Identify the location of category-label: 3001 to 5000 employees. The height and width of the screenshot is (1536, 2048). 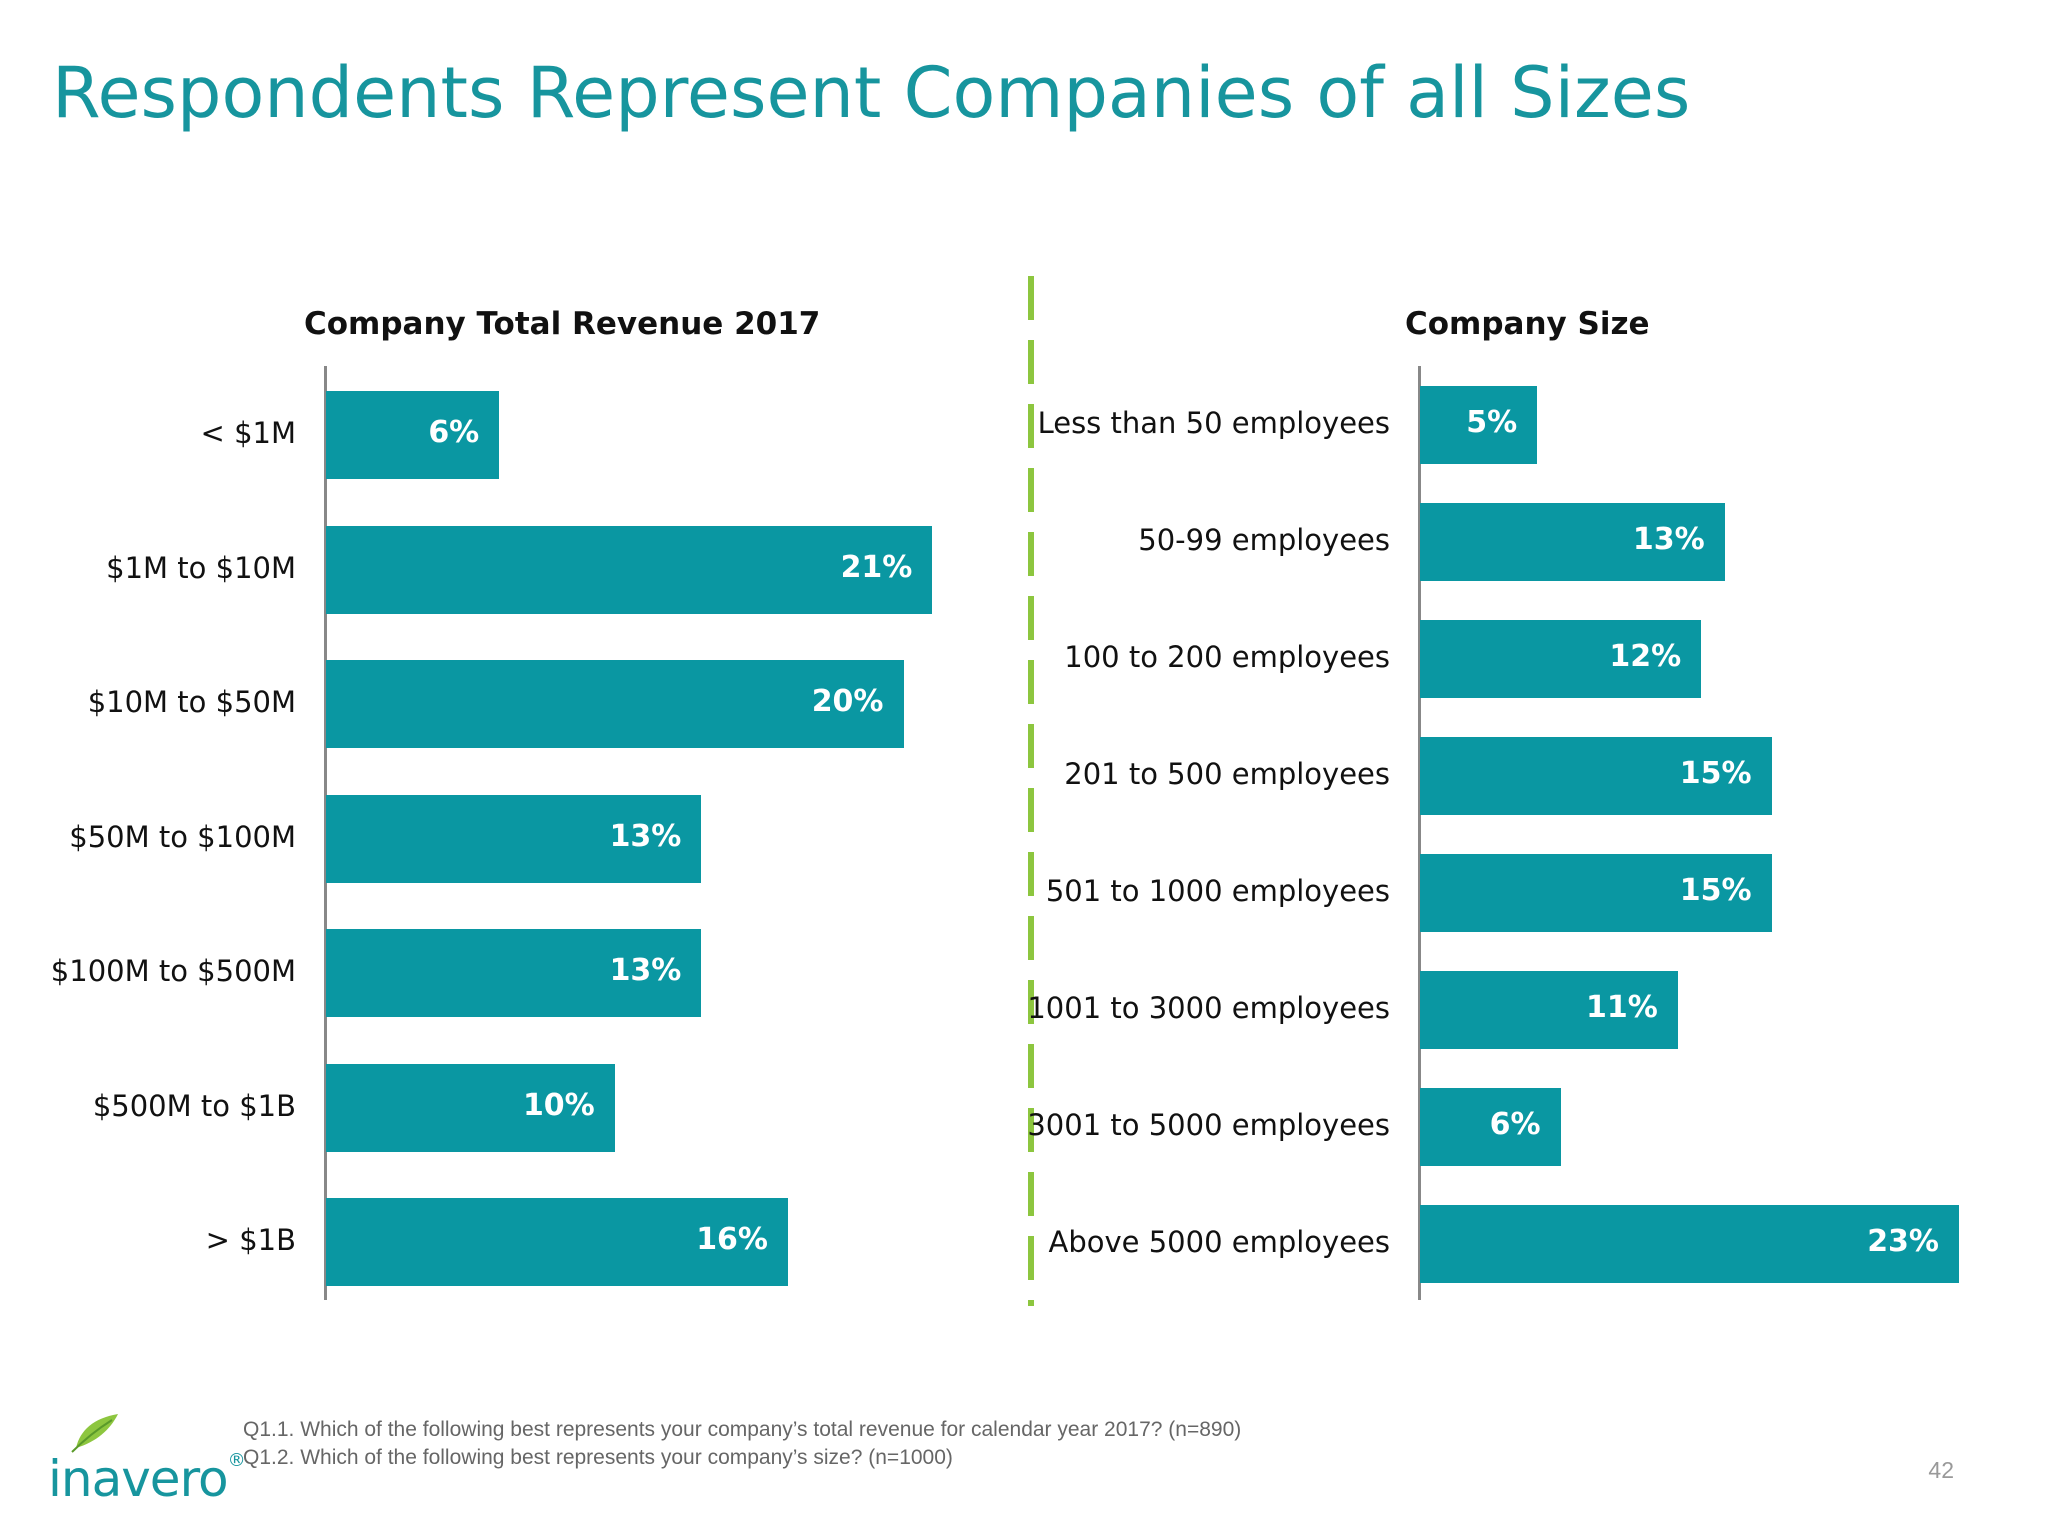
(1208, 1125).